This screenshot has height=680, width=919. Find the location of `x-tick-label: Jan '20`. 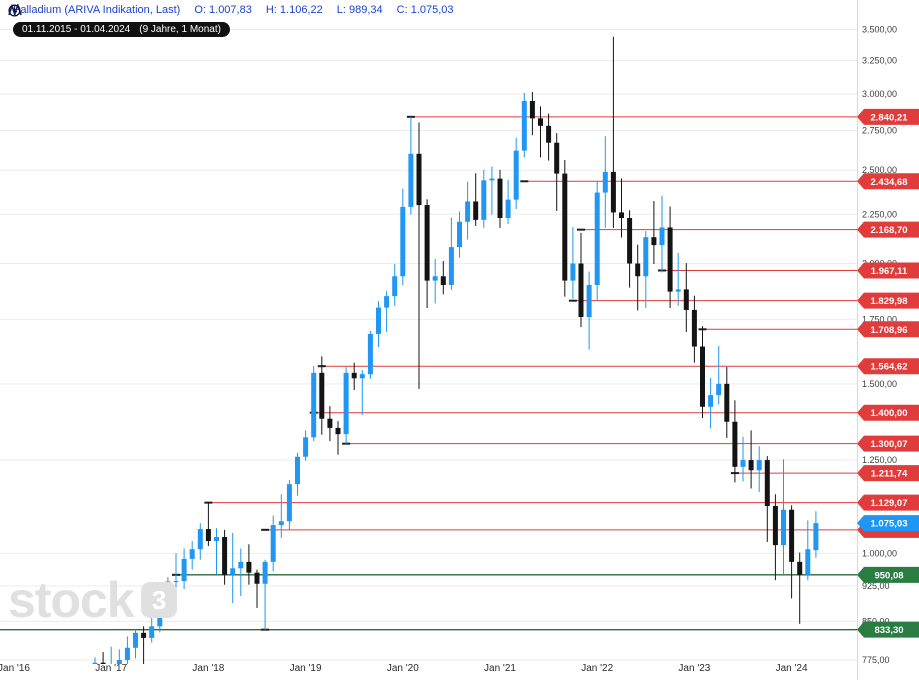

x-tick-label: Jan '20 is located at coordinates (403, 668).